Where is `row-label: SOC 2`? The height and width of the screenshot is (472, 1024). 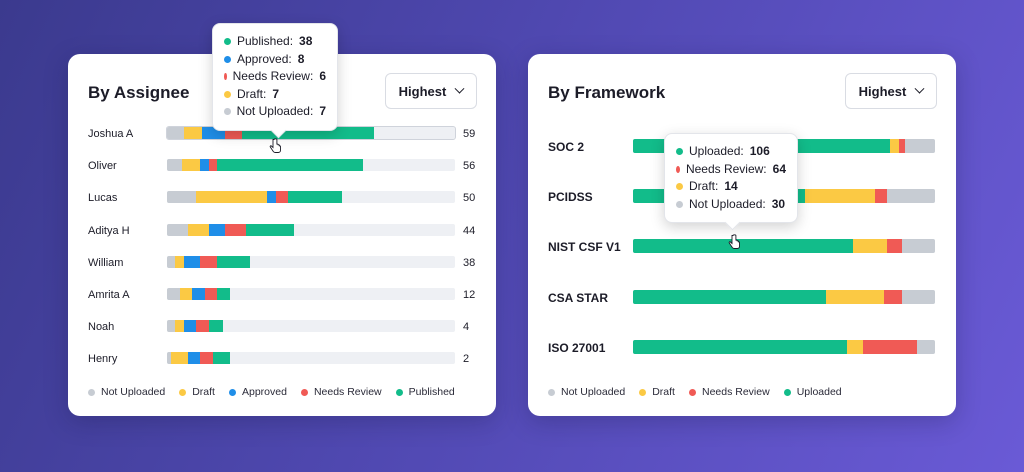 row-label: SOC 2 is located at coordinates (566, 147).